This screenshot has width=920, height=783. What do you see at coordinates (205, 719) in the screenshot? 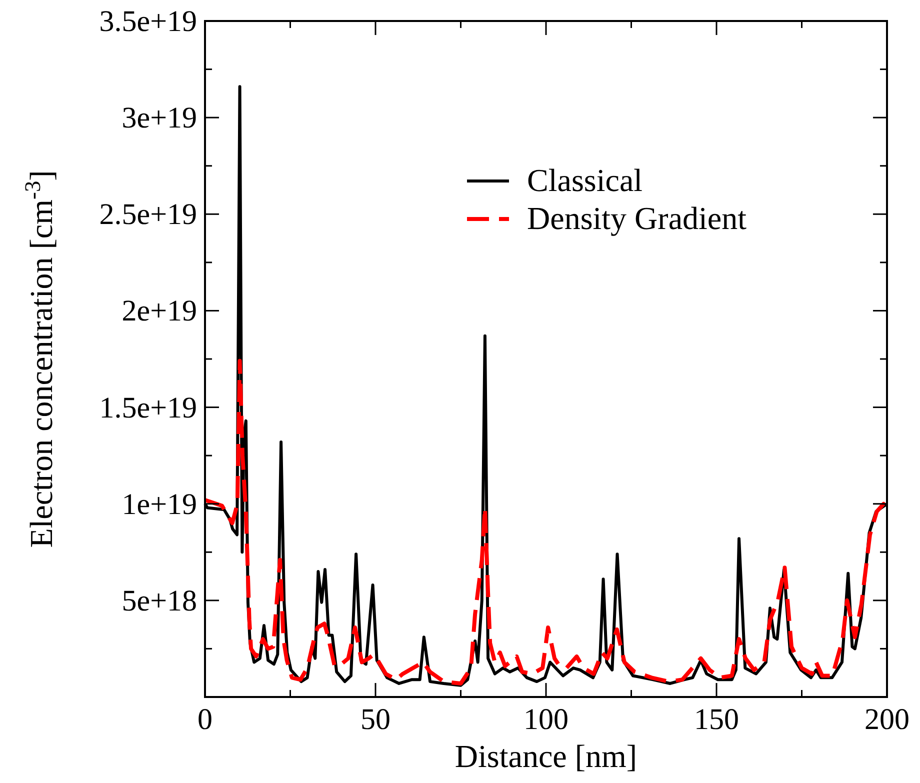
I see `x-tick-label: 0` at bounding box center [205, 719].